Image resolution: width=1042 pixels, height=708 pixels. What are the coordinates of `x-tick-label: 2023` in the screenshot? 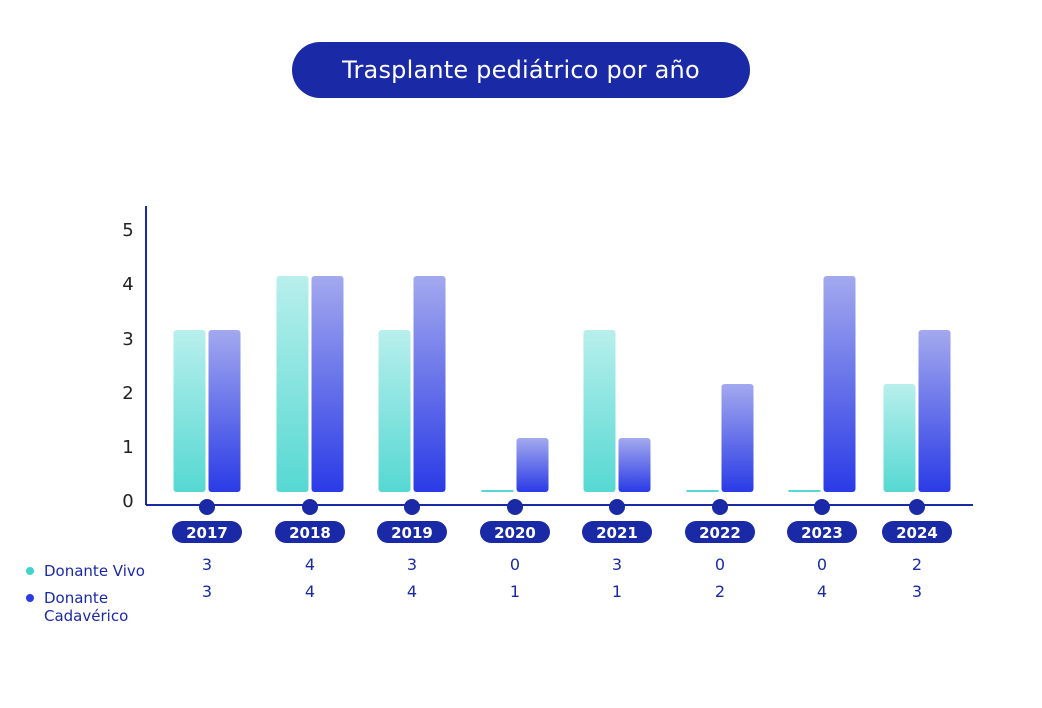 It's located at (822, 533).